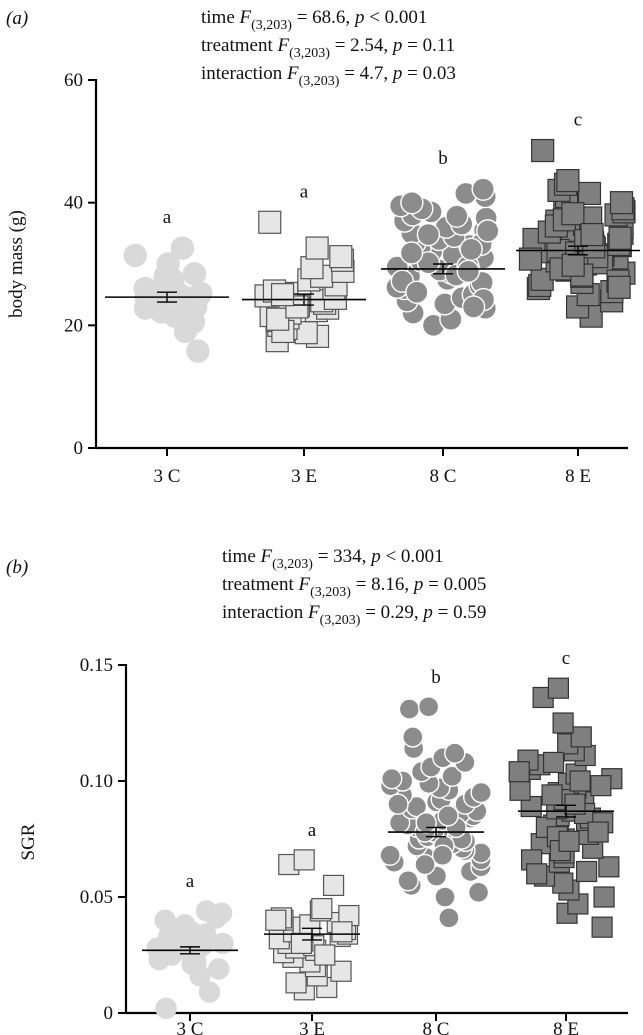 This screenshot has width=643, height=1035. I want to click on stat-line-time: time F(3,203) = 68.6, p < 0.001, so click(314, 20).